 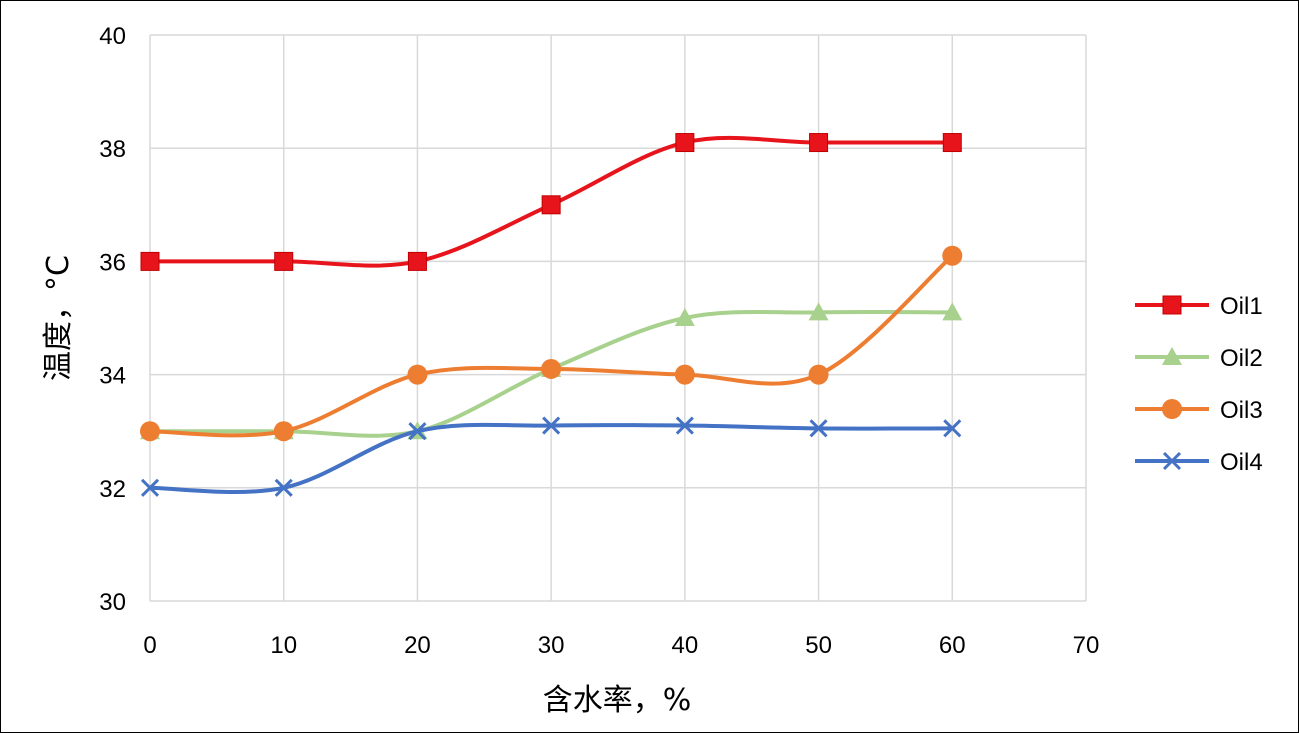 I want to click on y-tick-label: 36, so click(x=112, y=262).